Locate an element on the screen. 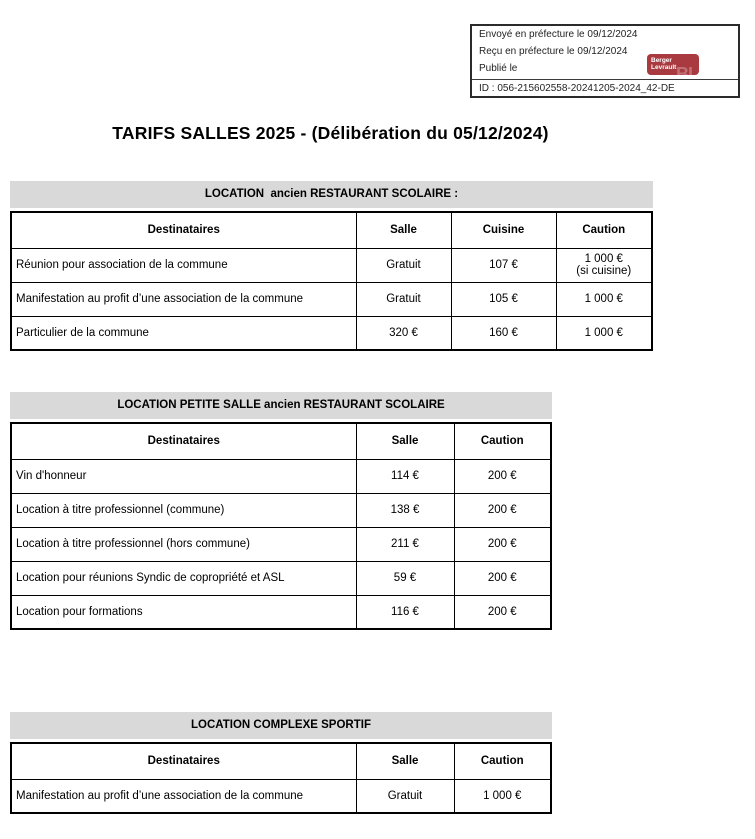 Image resolution: width=755 pixels, height=839 pixels. cell-tarif: 1 000 € (si cuisine) is located at coordinates (604, 265).